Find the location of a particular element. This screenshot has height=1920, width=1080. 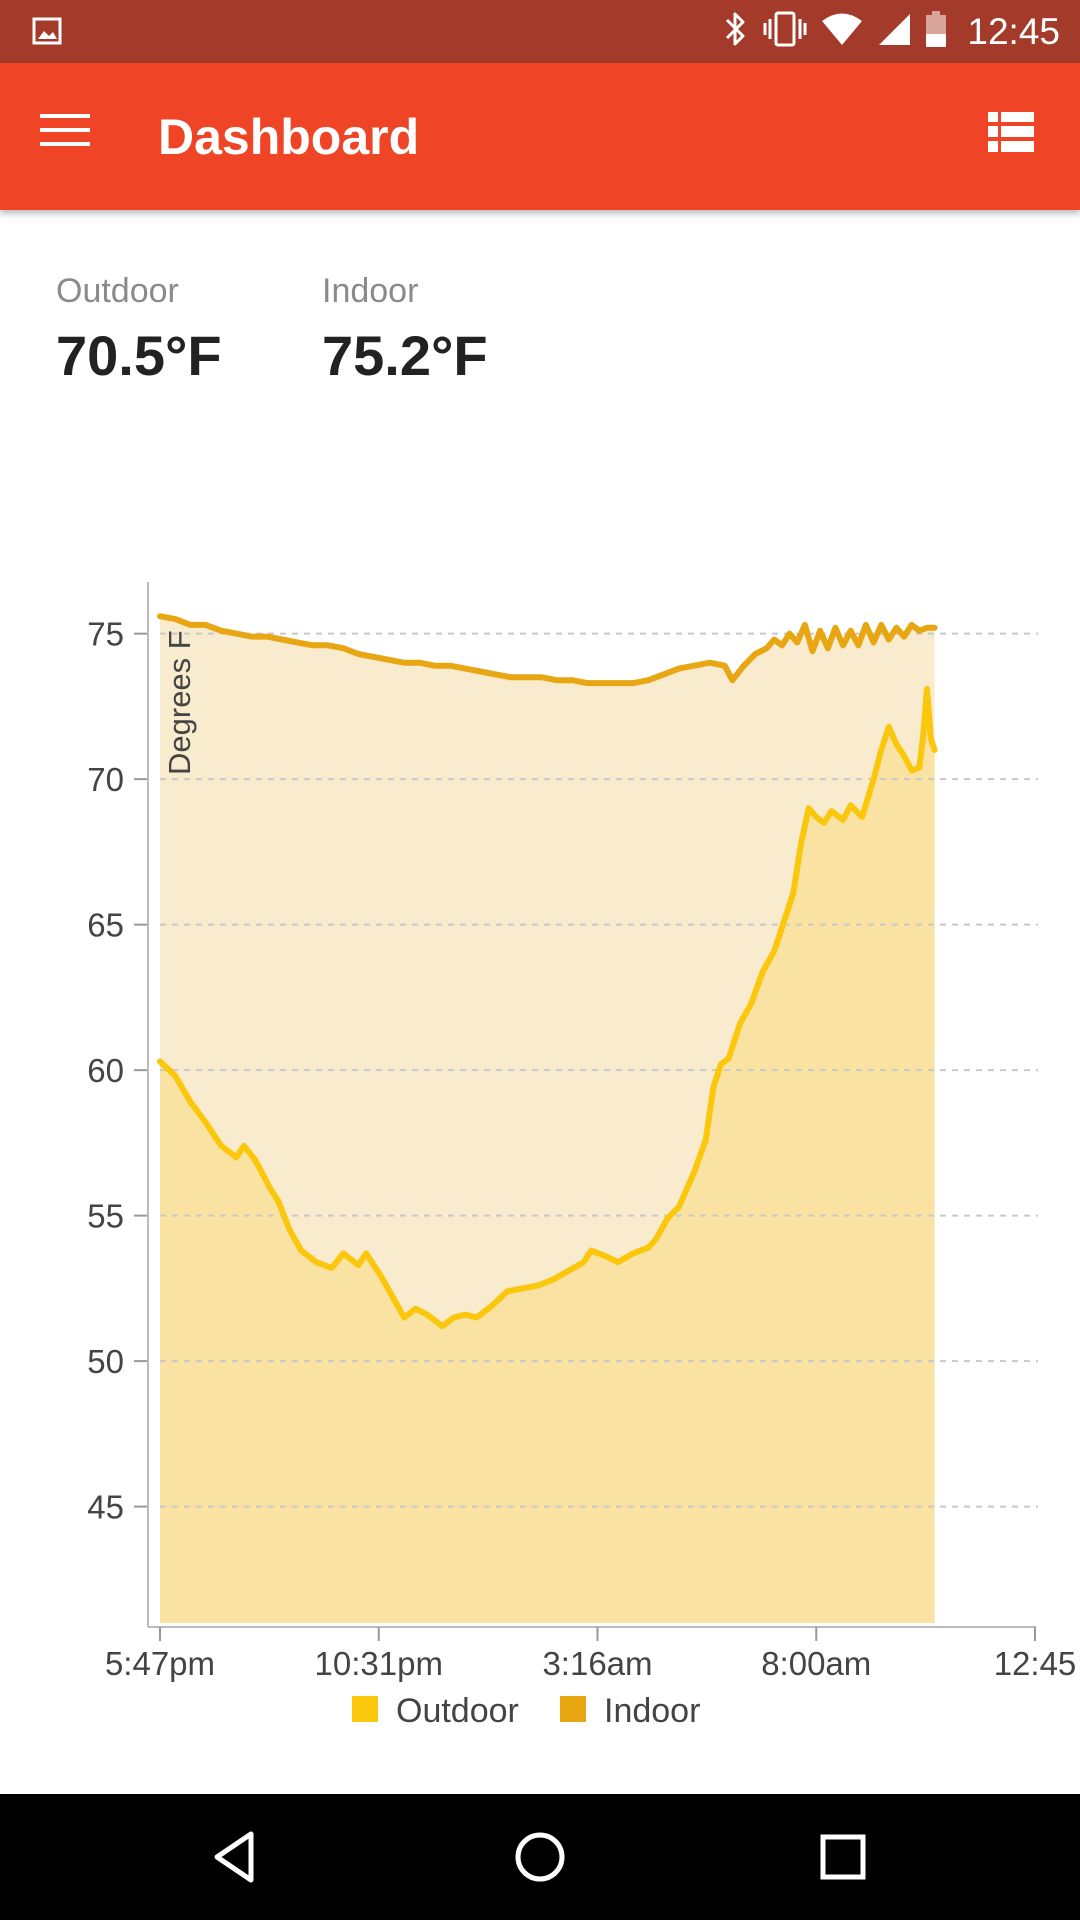

status-bar: 12:45 is located at coordinates (540, 31).